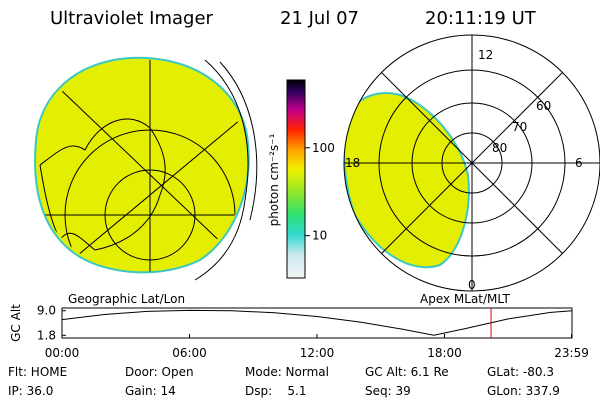 The image size is (600, 400). What do you see at coordinates (579, 163) in the screenshot?
I see `mlt-label: 6` at bounding box center [579, 163].